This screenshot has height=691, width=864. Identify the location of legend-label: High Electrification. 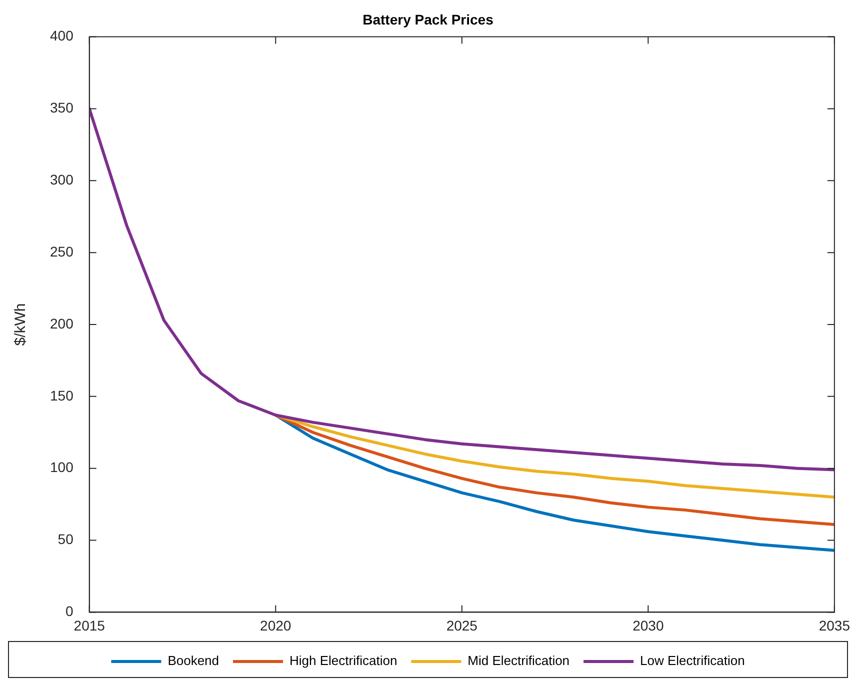
(344, 660).